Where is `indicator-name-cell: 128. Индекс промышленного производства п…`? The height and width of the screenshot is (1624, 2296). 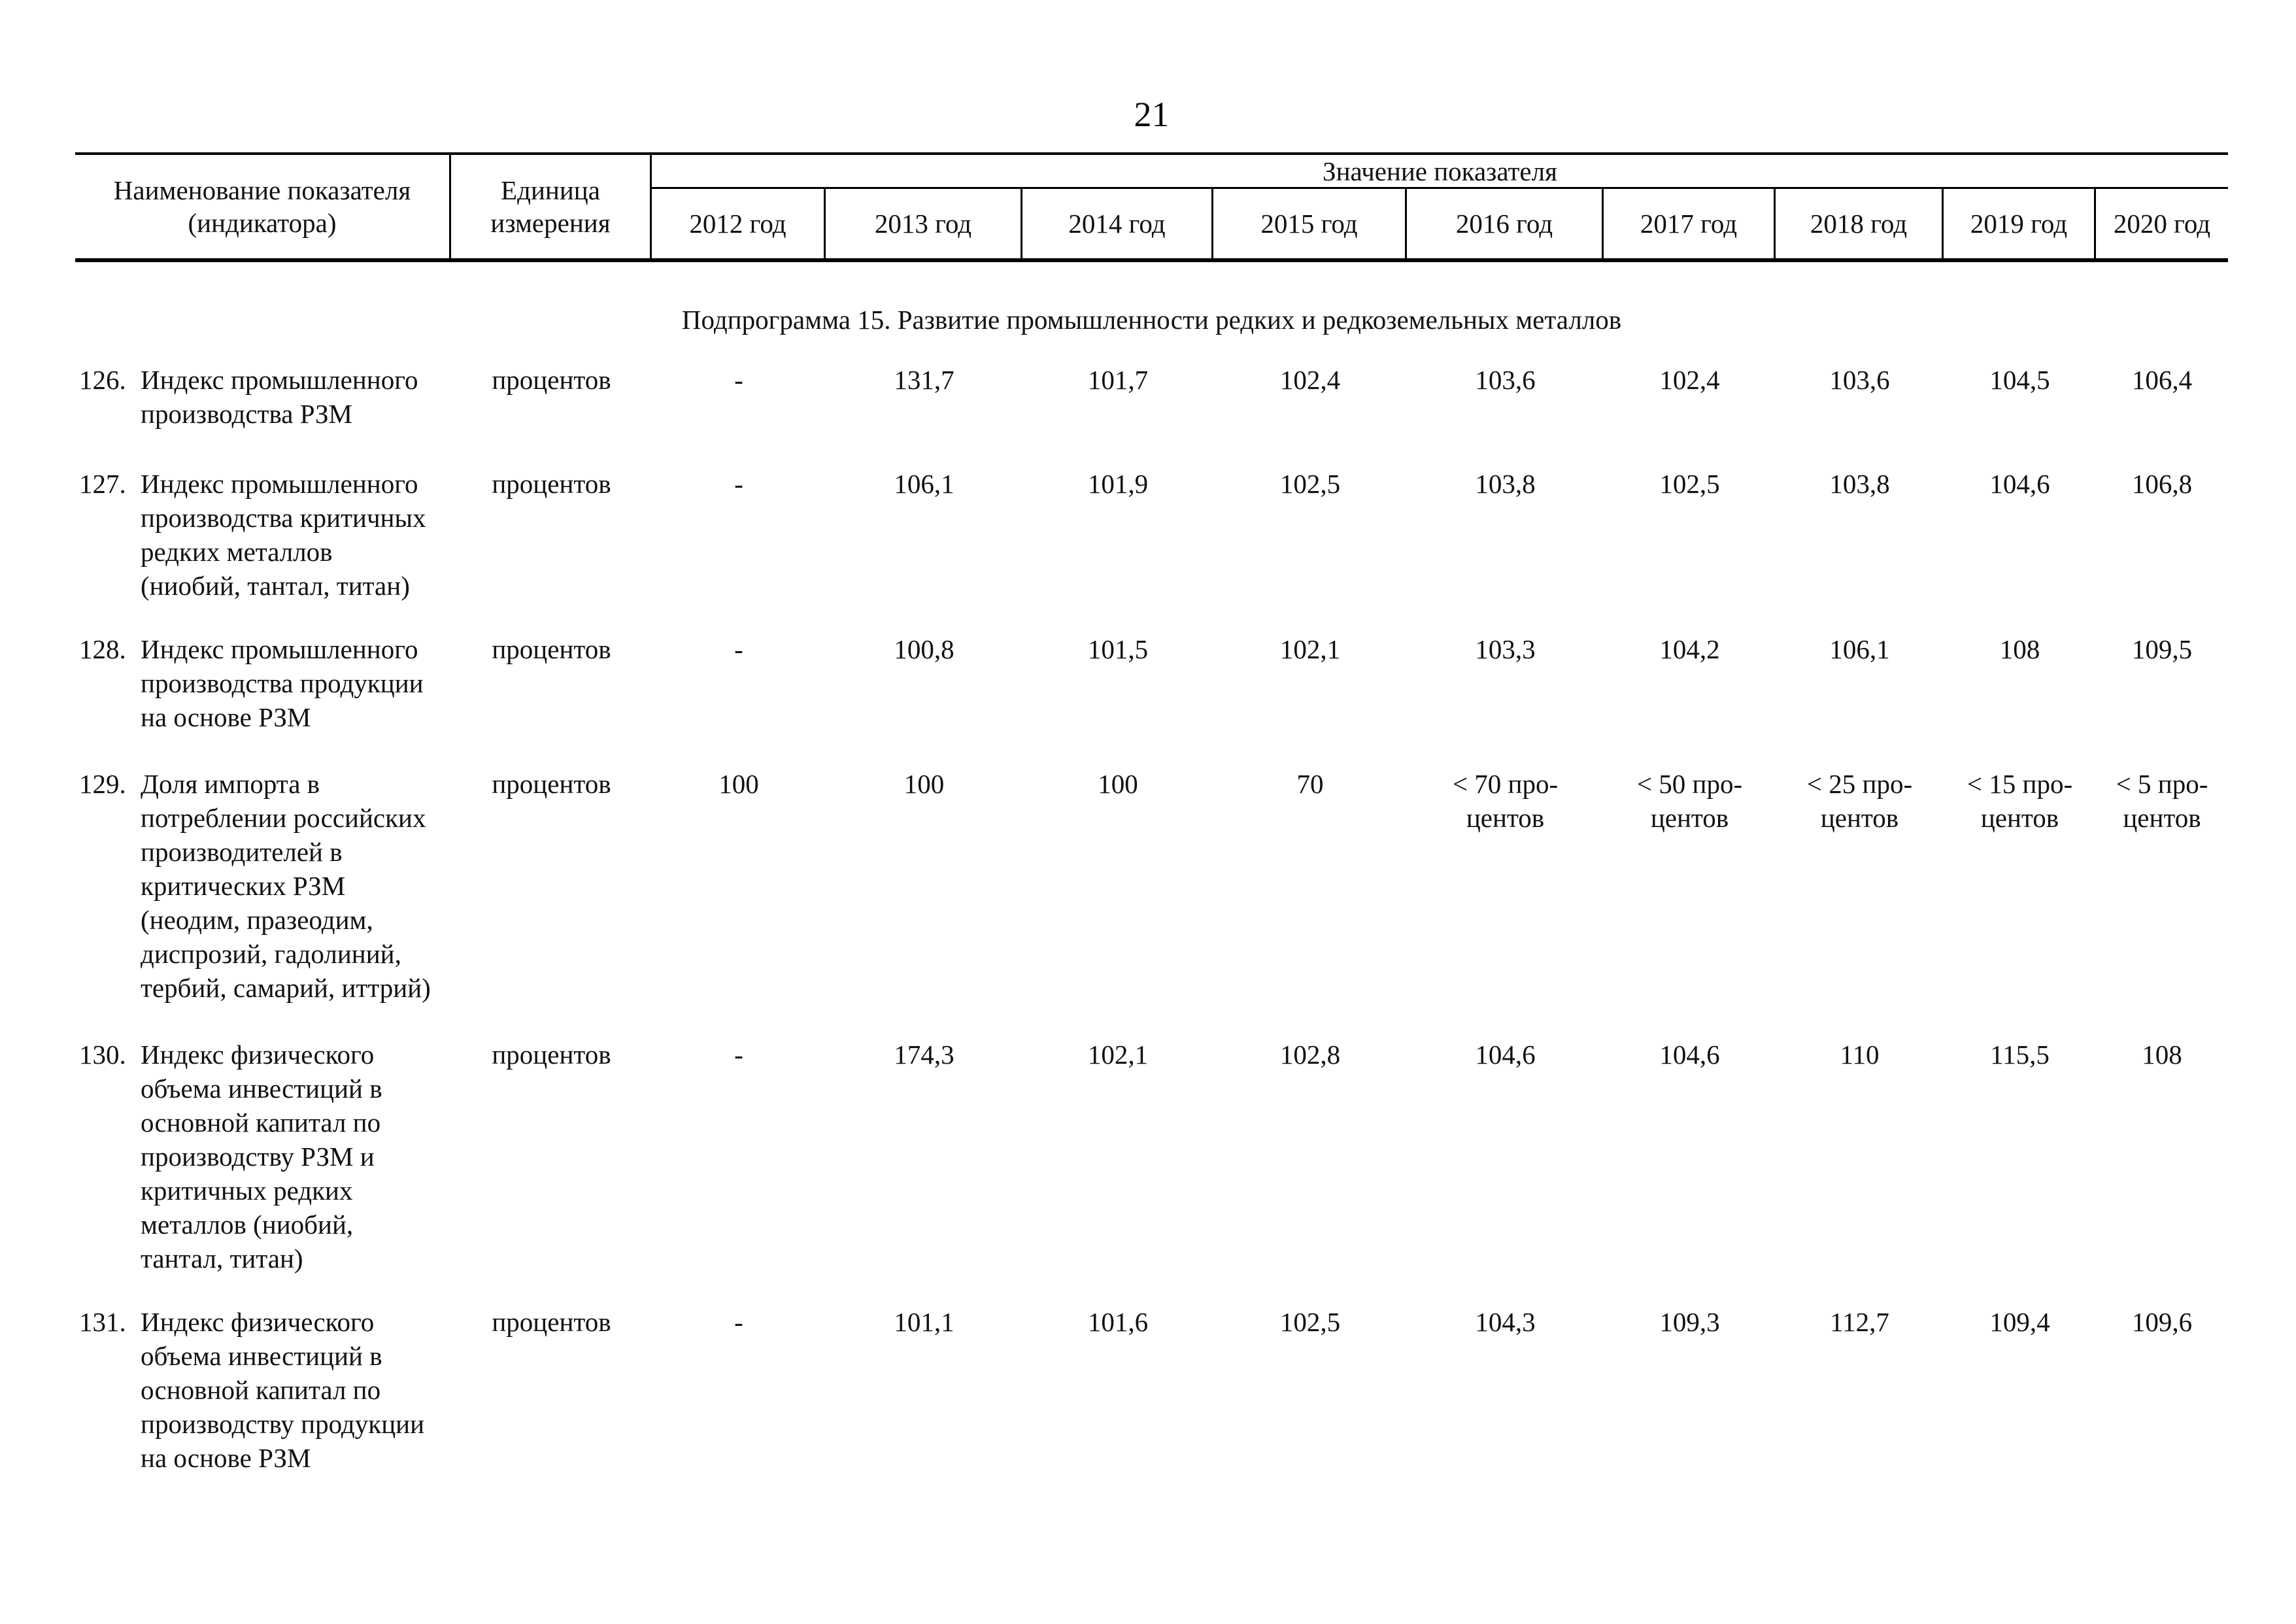 indicator-name-cell: 128. Индекс промышленного производства п… is located at coordinates (263, 683).